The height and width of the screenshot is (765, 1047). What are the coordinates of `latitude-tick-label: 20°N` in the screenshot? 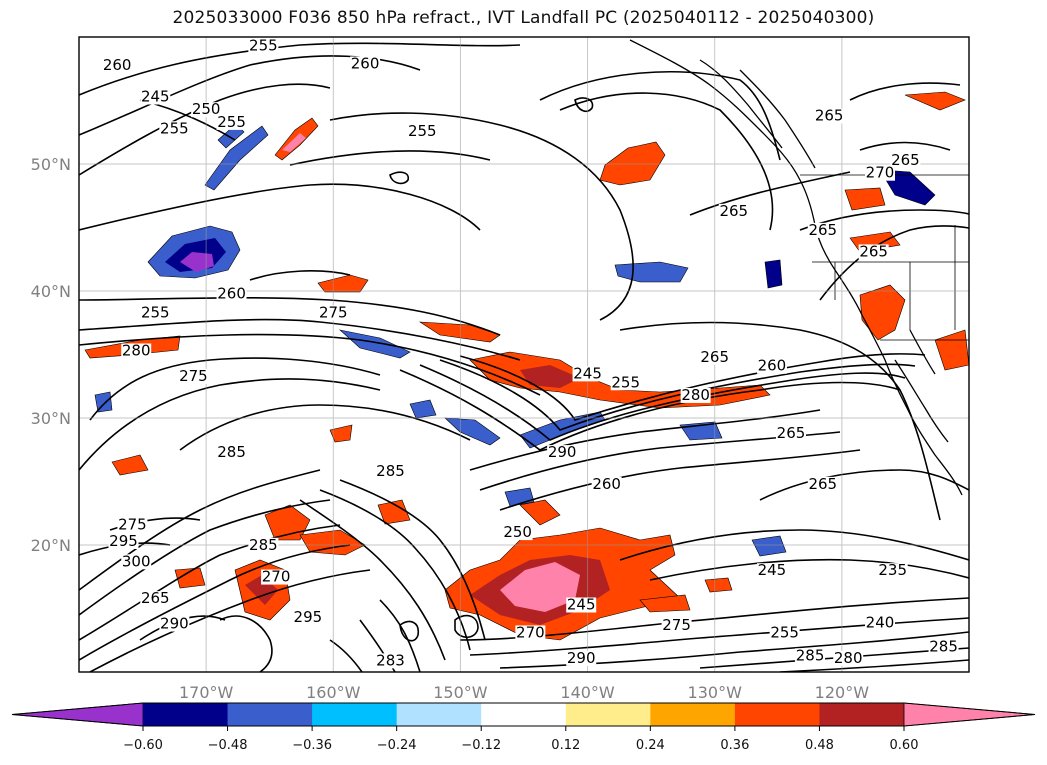 It's located at (51, 545).